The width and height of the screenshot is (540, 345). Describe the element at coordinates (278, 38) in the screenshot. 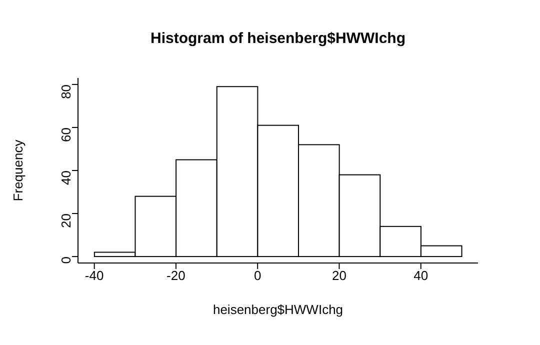

I see `chart-title: Histogram of heisenberg$HWWIchg` at that location.